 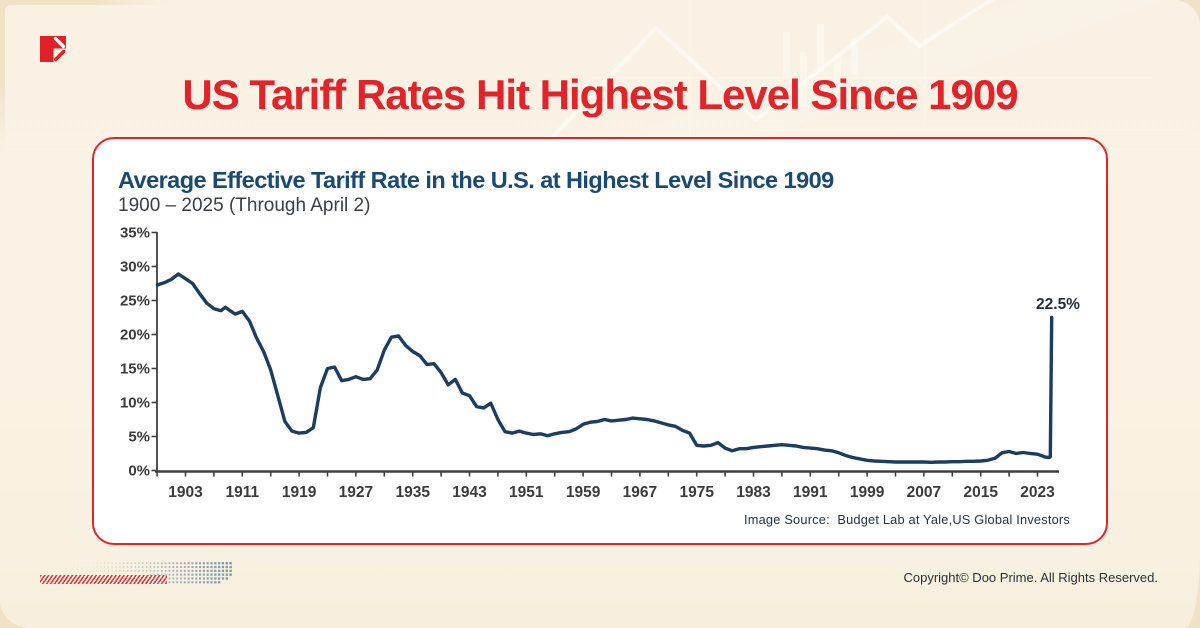 What do you see at coordinates (135, 402) in the screenshot?
I see `svg-text: 10%` at bounding box center [135, 402].